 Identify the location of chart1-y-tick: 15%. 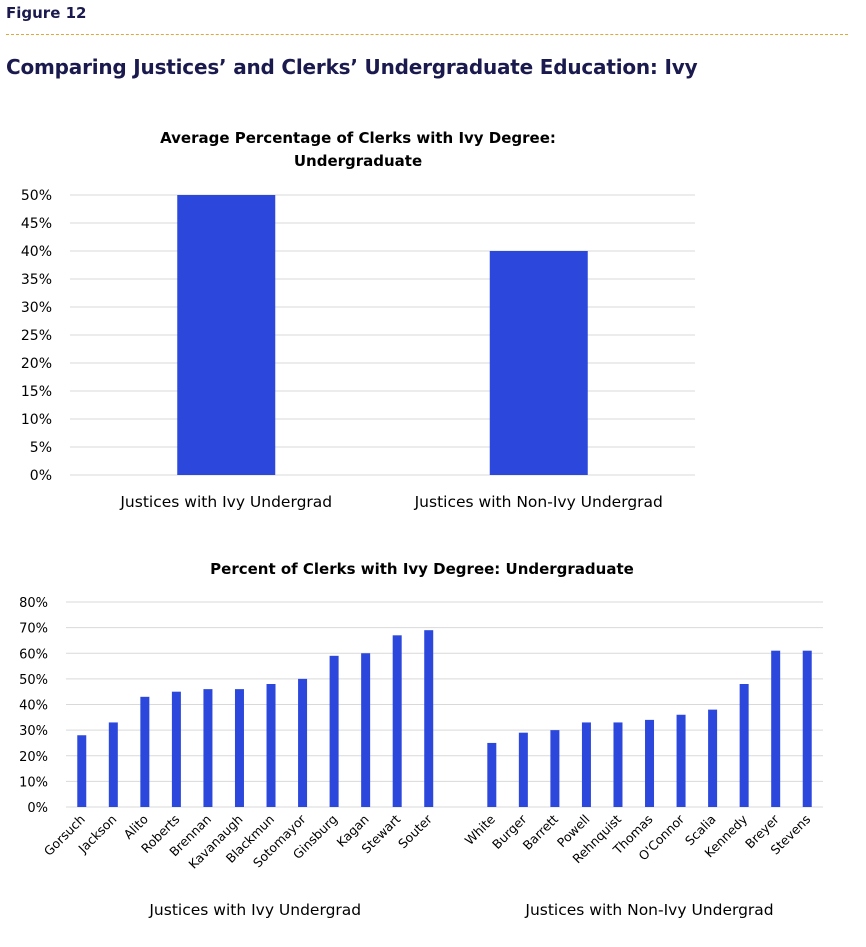
(36, 392).